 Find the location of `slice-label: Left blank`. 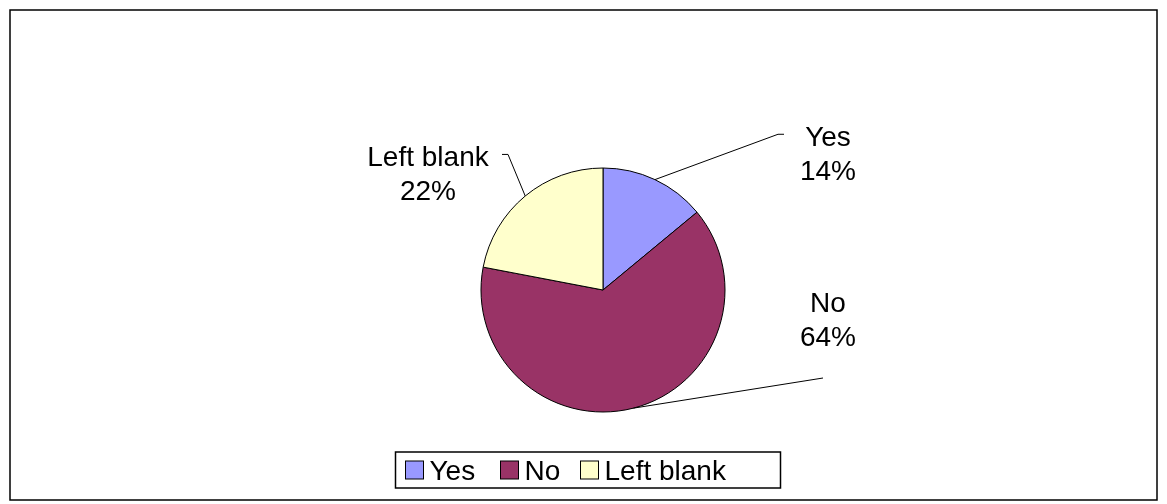

slice-label: Left blank is located at coordinates (428, 157).